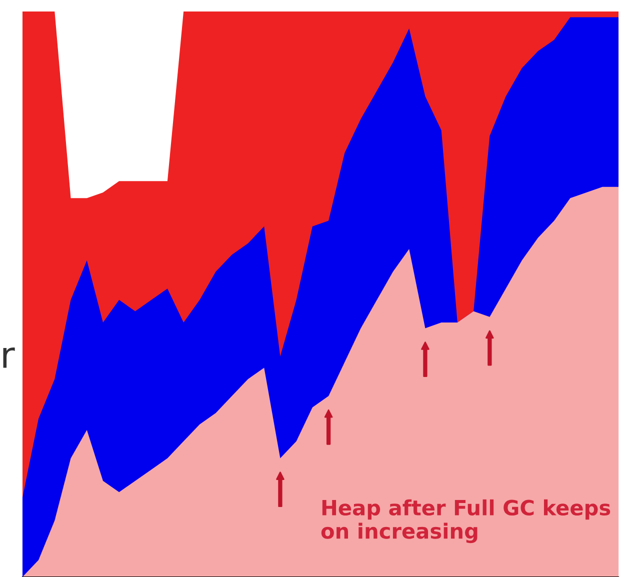 This screenshot has height=577, width=641. Describe the element at coordinates (465, 521) in the screenshot. I see `annotation: Heap after Full GC keeps on increasing` at that location.